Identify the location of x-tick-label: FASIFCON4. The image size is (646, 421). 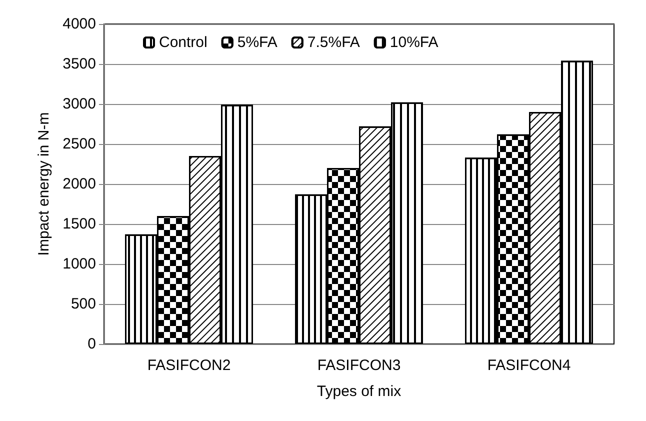
(529, 365).